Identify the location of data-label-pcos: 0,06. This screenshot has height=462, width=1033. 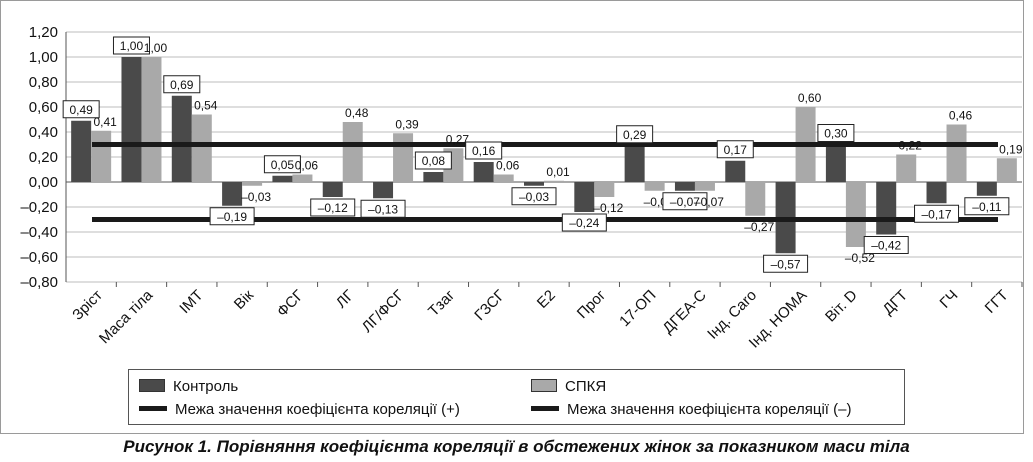
(307, 166).